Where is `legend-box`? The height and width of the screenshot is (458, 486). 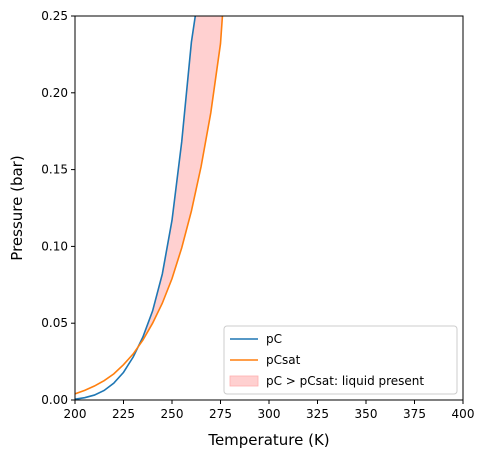
legend-box is located at coordinates (340, 360).